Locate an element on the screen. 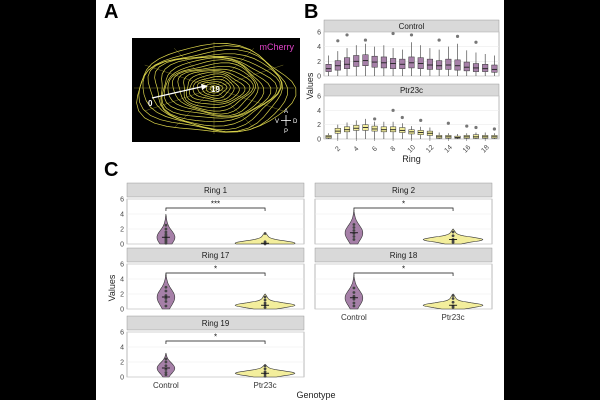 The height and width of the screenshot is (400, 600). facet-strip-label: Ring 1 is located at coordinates (216, 190).